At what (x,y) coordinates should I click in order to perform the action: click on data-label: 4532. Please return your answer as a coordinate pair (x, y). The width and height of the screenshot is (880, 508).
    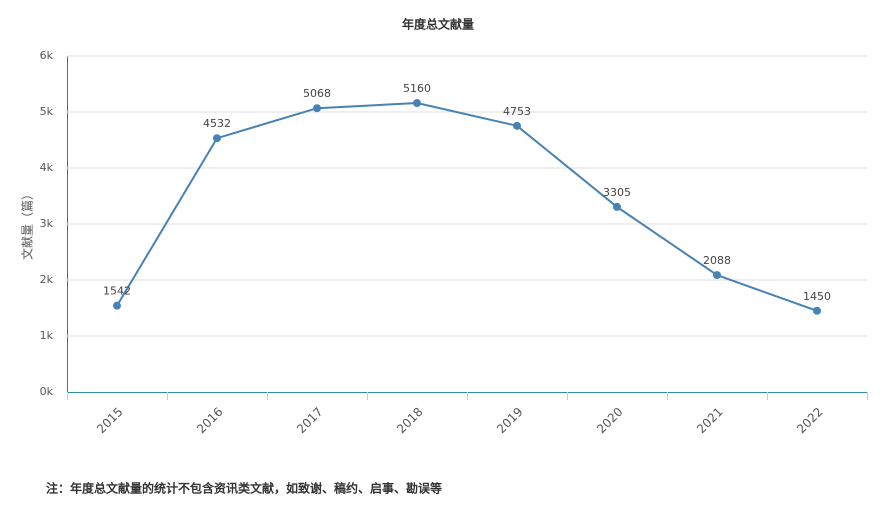
    Looking at the image, I should click on (217, 123).